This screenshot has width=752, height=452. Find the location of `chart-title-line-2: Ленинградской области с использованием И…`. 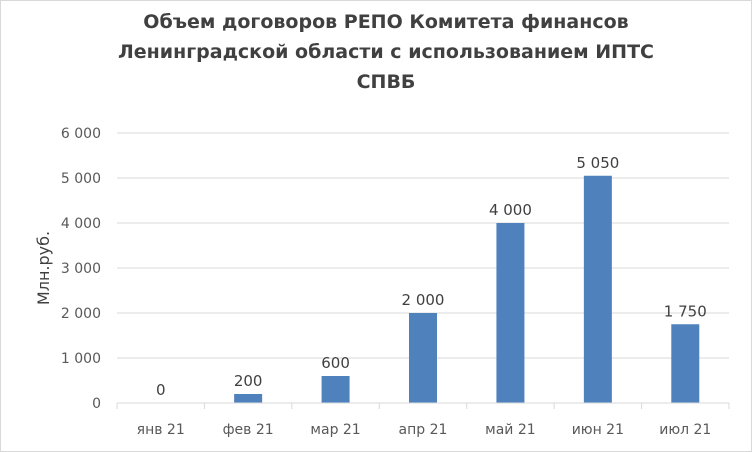

chart-title-line-2: Ленинградской области с использованием И… is located at coordinates (385, 52).